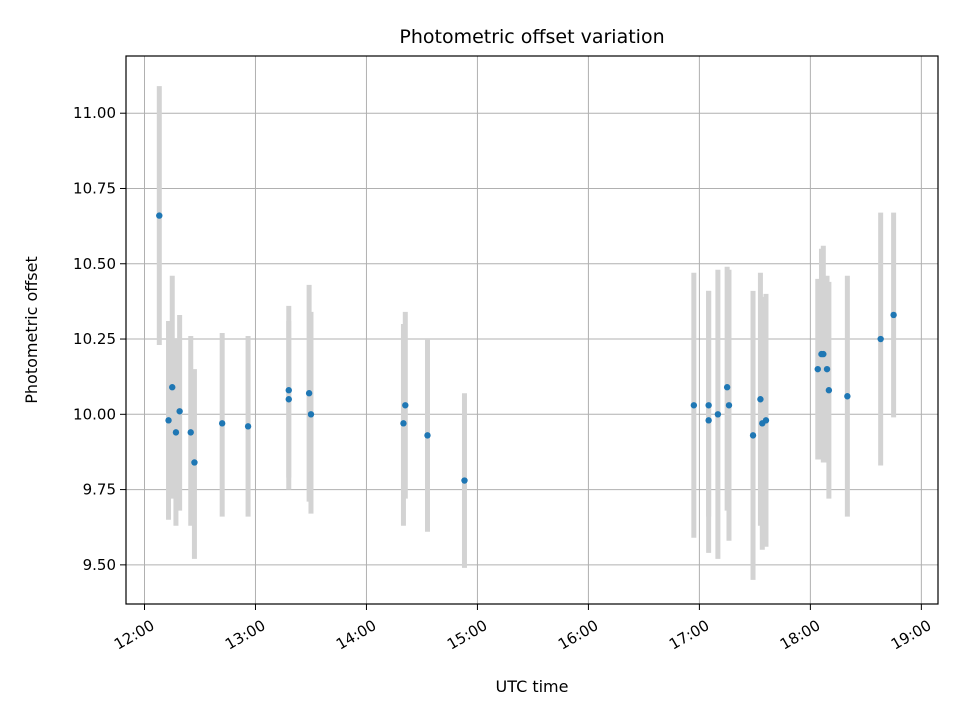 The width and height of the screenshot is (960, 720). What do you see at coordinates (94, 264) in the screenshot?
I see `y-tick-label: 10.50` at bounding box center [94, 264].